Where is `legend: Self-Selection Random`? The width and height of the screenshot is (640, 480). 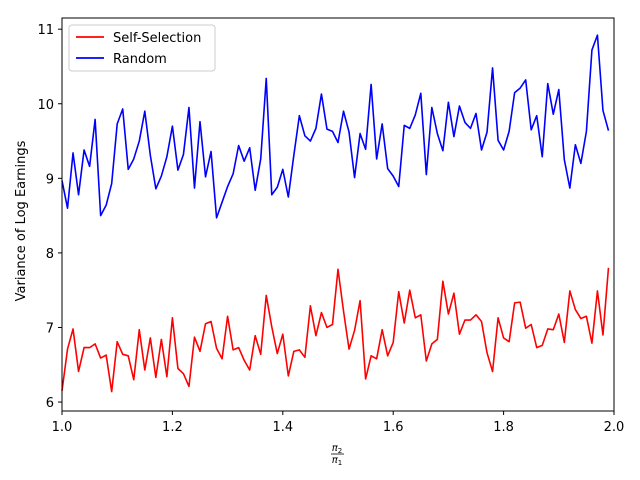 legend: Self-Selection Random is located at coordinates (142, 48).